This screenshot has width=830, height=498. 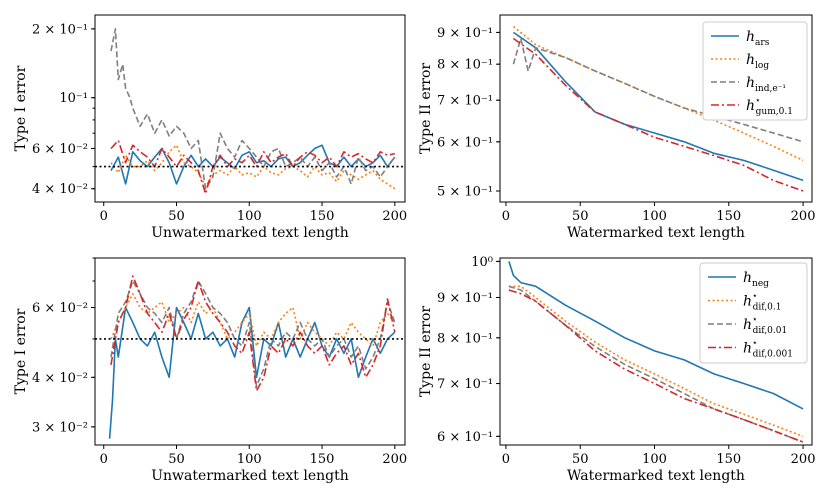 I want to click on series-line-h_ind, so click(x=658, y=90).